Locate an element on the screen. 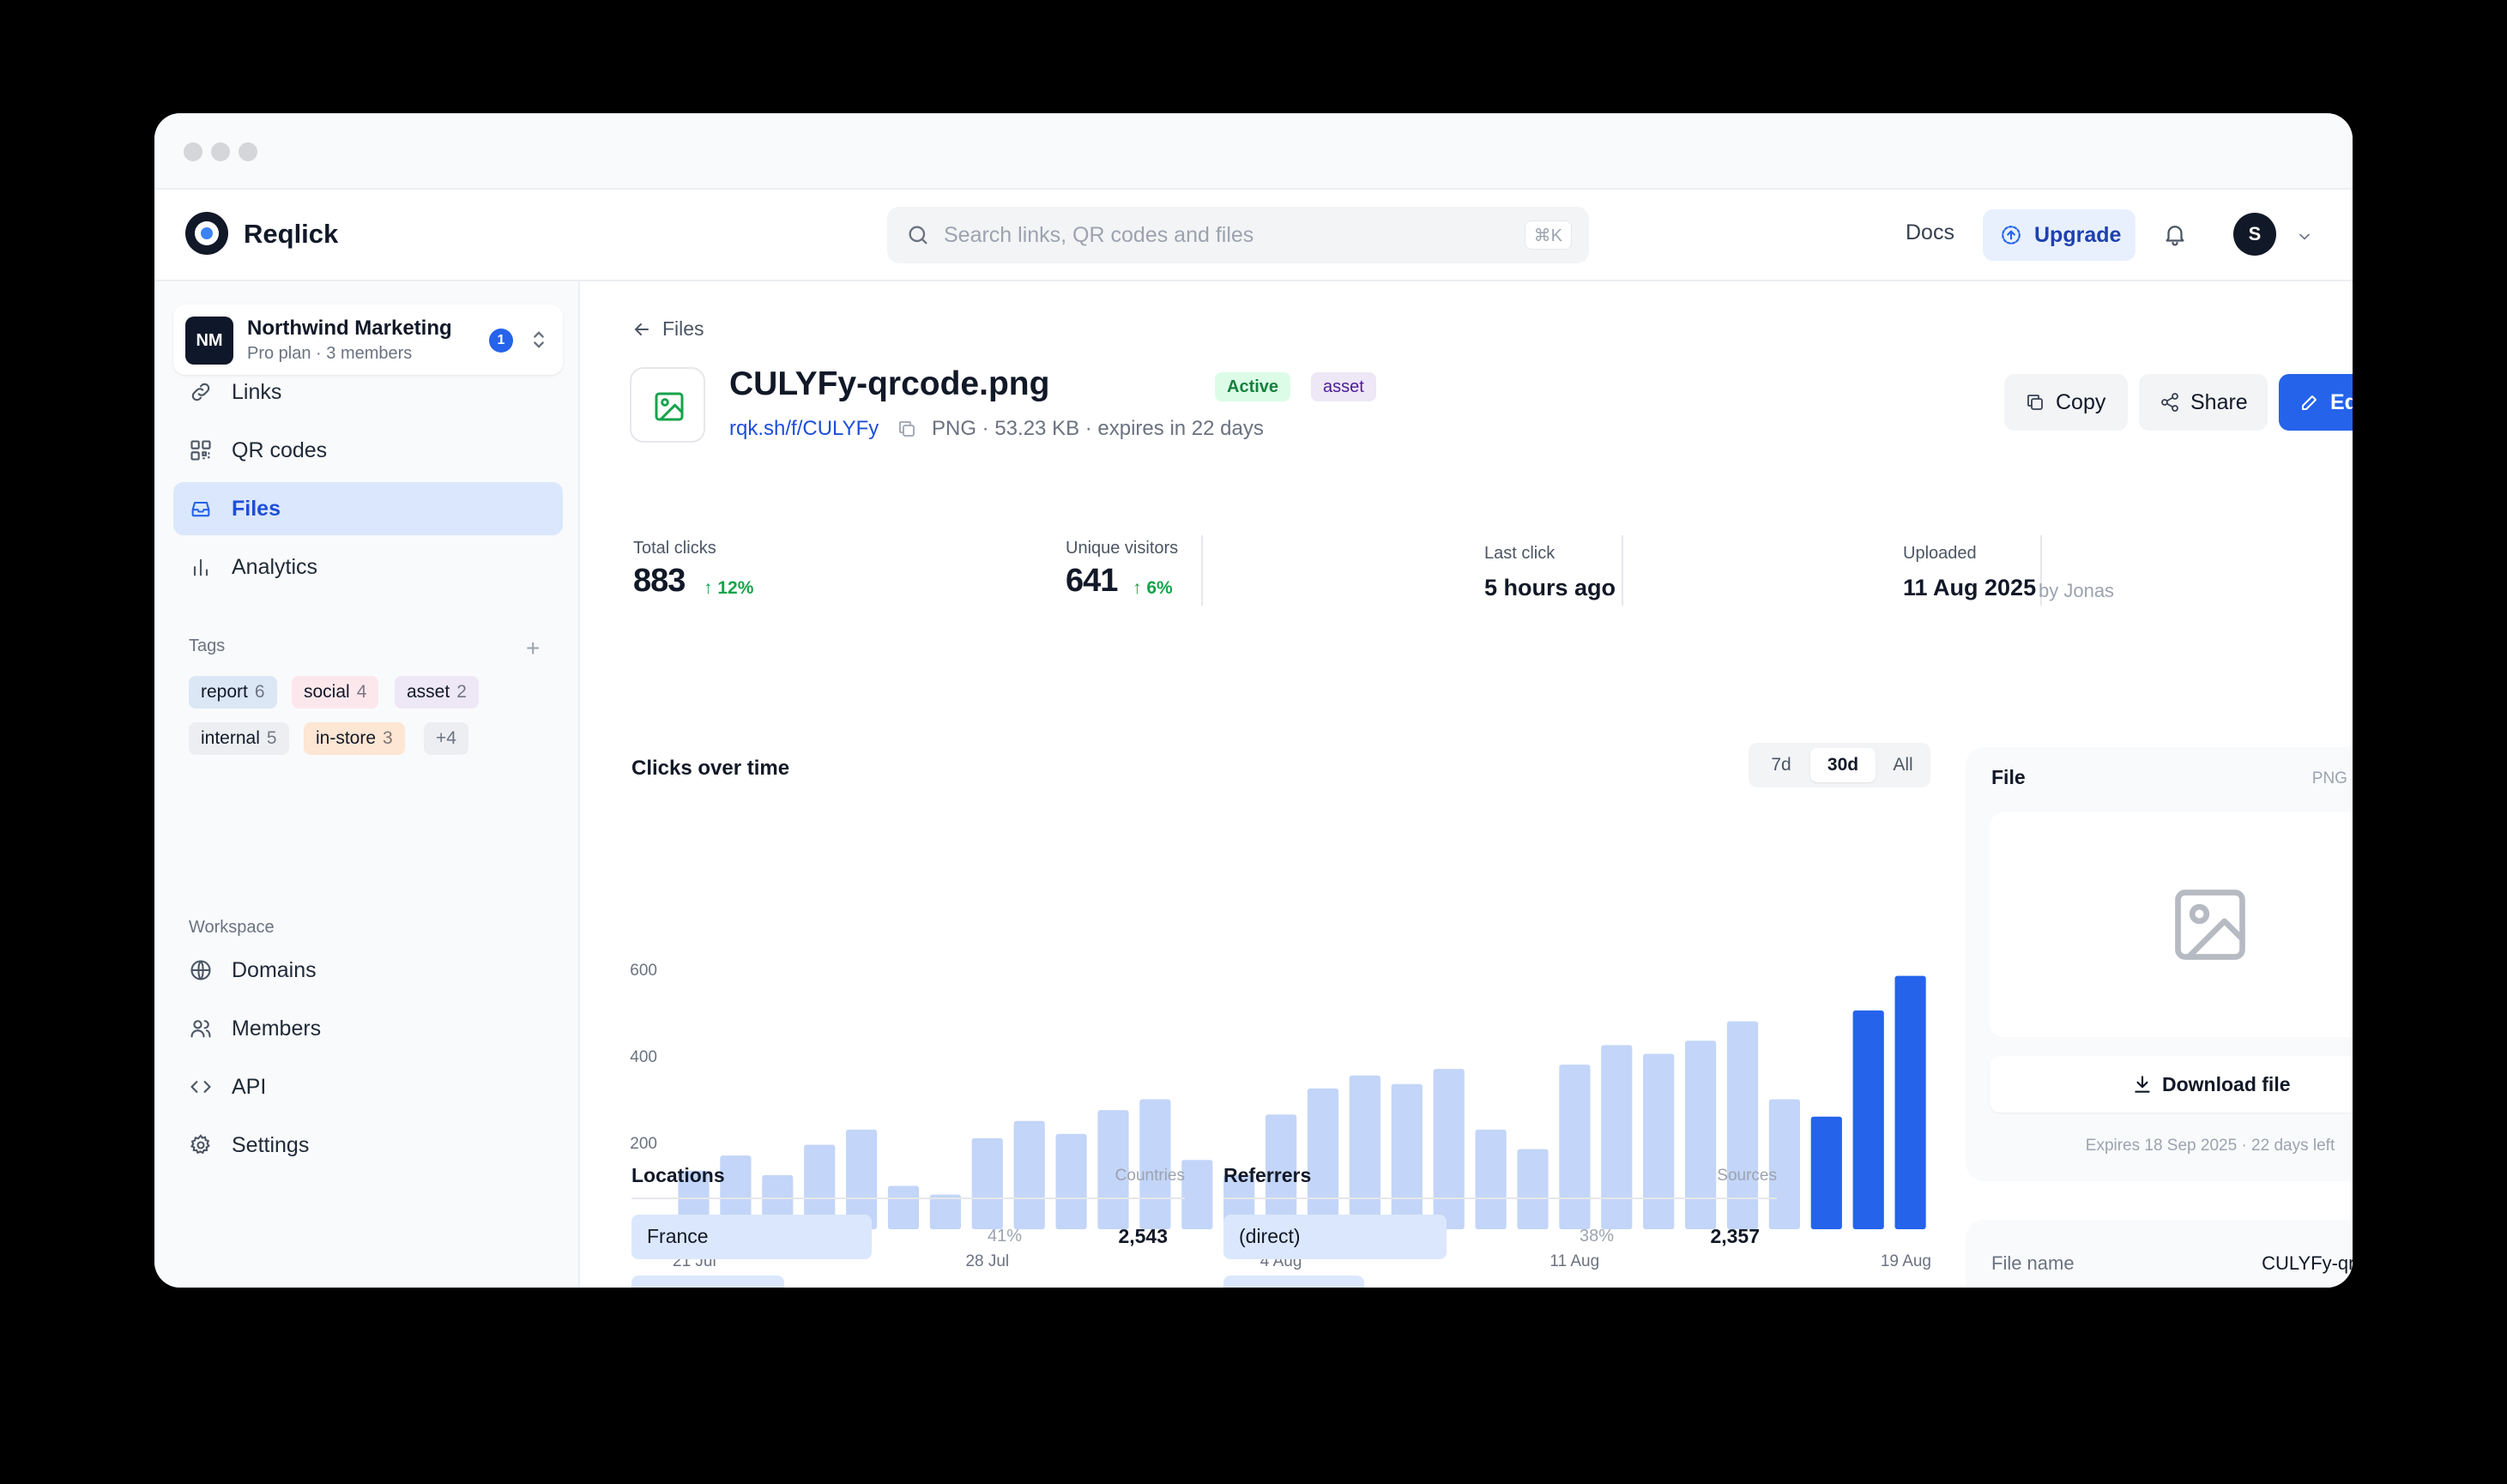  copy-button: Copy is located at coordinates (2066, 402).